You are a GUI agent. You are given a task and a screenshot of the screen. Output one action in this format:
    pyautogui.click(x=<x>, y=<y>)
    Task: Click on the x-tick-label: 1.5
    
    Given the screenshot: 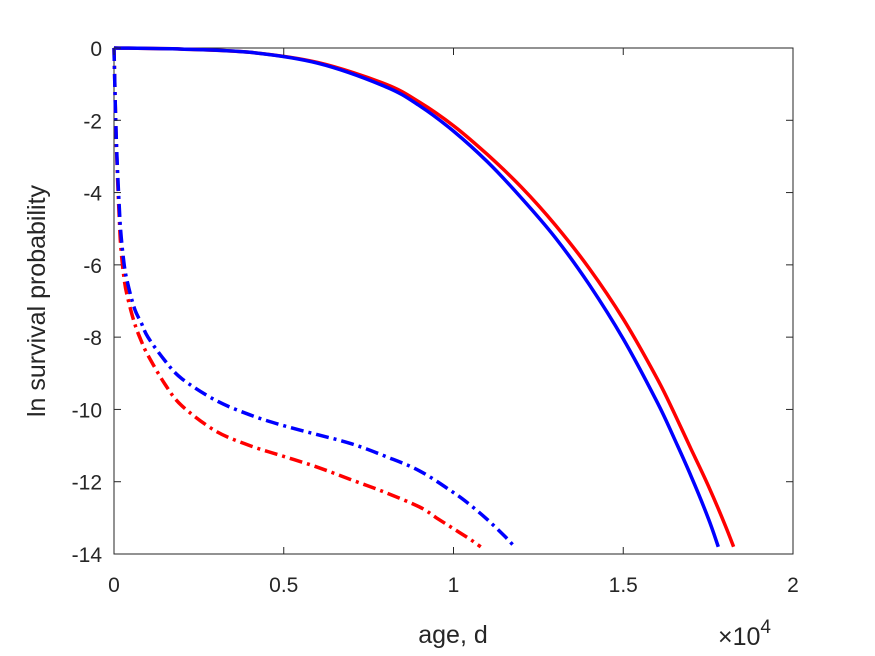 What is the action you would take?
    pyautogui.click(x=623, y=585)
    